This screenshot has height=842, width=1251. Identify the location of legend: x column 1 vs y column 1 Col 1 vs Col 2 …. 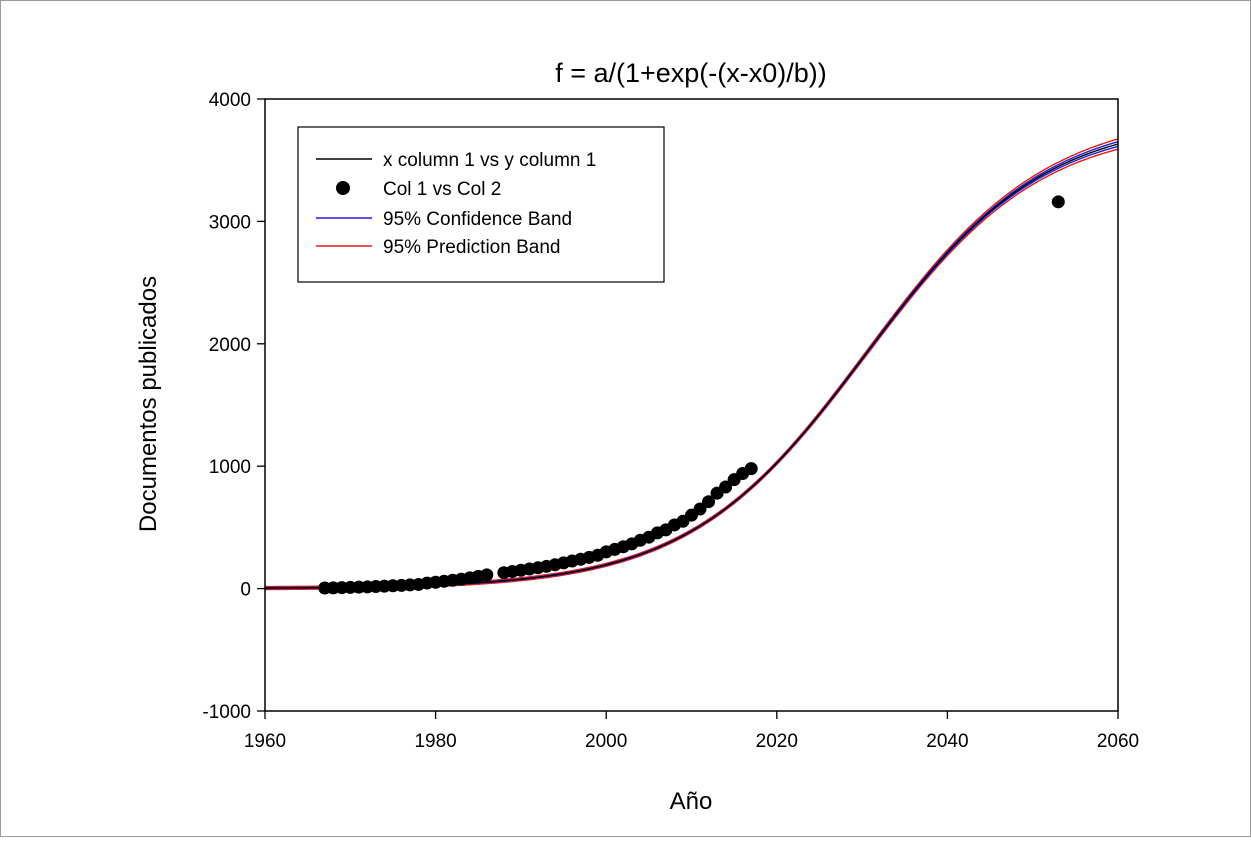
(481, 204).